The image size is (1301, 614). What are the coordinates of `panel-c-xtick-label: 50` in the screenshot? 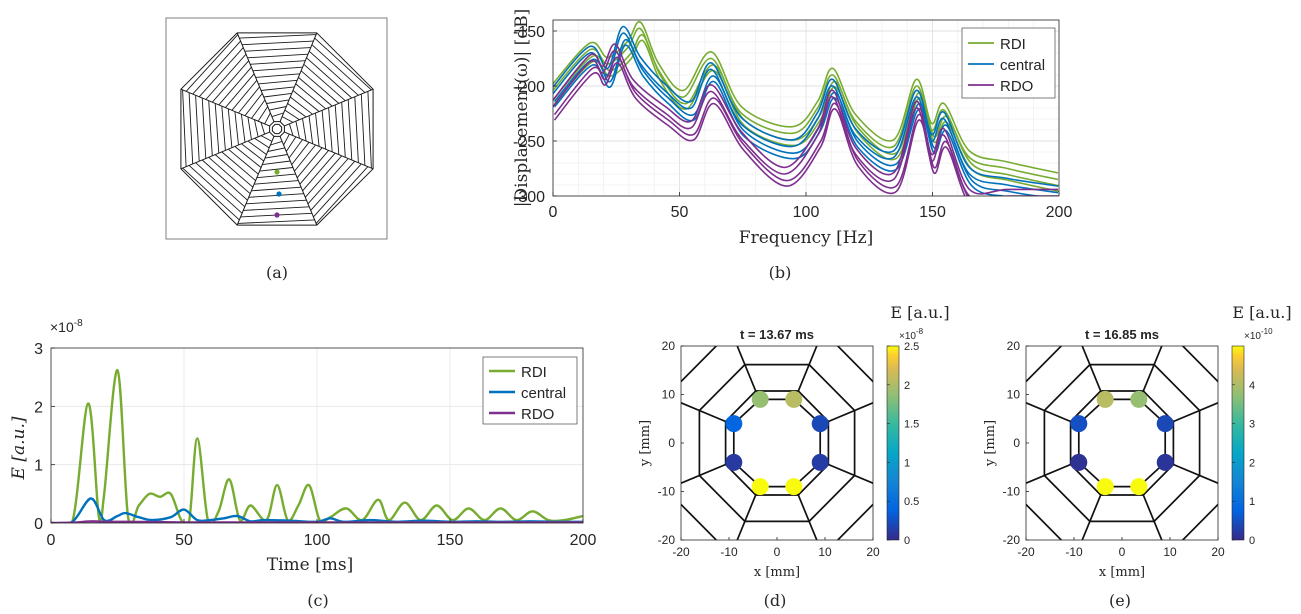 It's located at (184, 540).